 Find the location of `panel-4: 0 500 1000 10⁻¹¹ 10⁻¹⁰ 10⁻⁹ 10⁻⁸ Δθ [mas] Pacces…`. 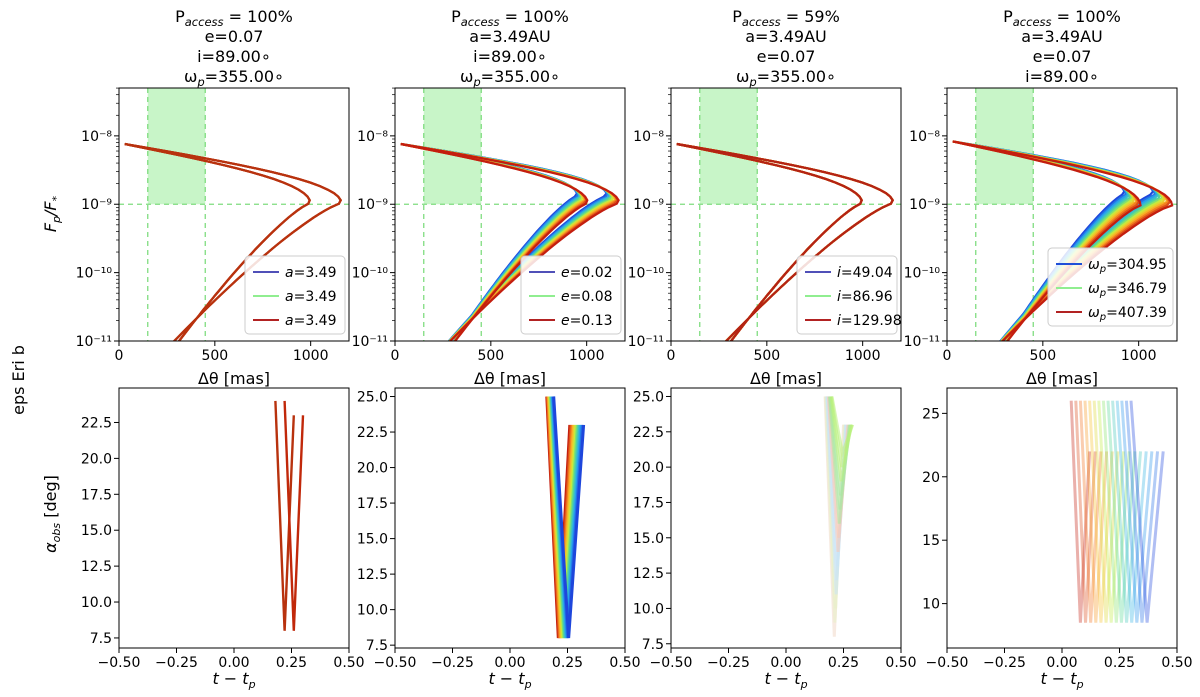

panel-4: 0 500 1000 10⁻¹¹ 10⁻¹⁰ 10⁻⁹ 10⁻⁸ Δθ [mas] Pacces… is located at coordinates (1041, 197).